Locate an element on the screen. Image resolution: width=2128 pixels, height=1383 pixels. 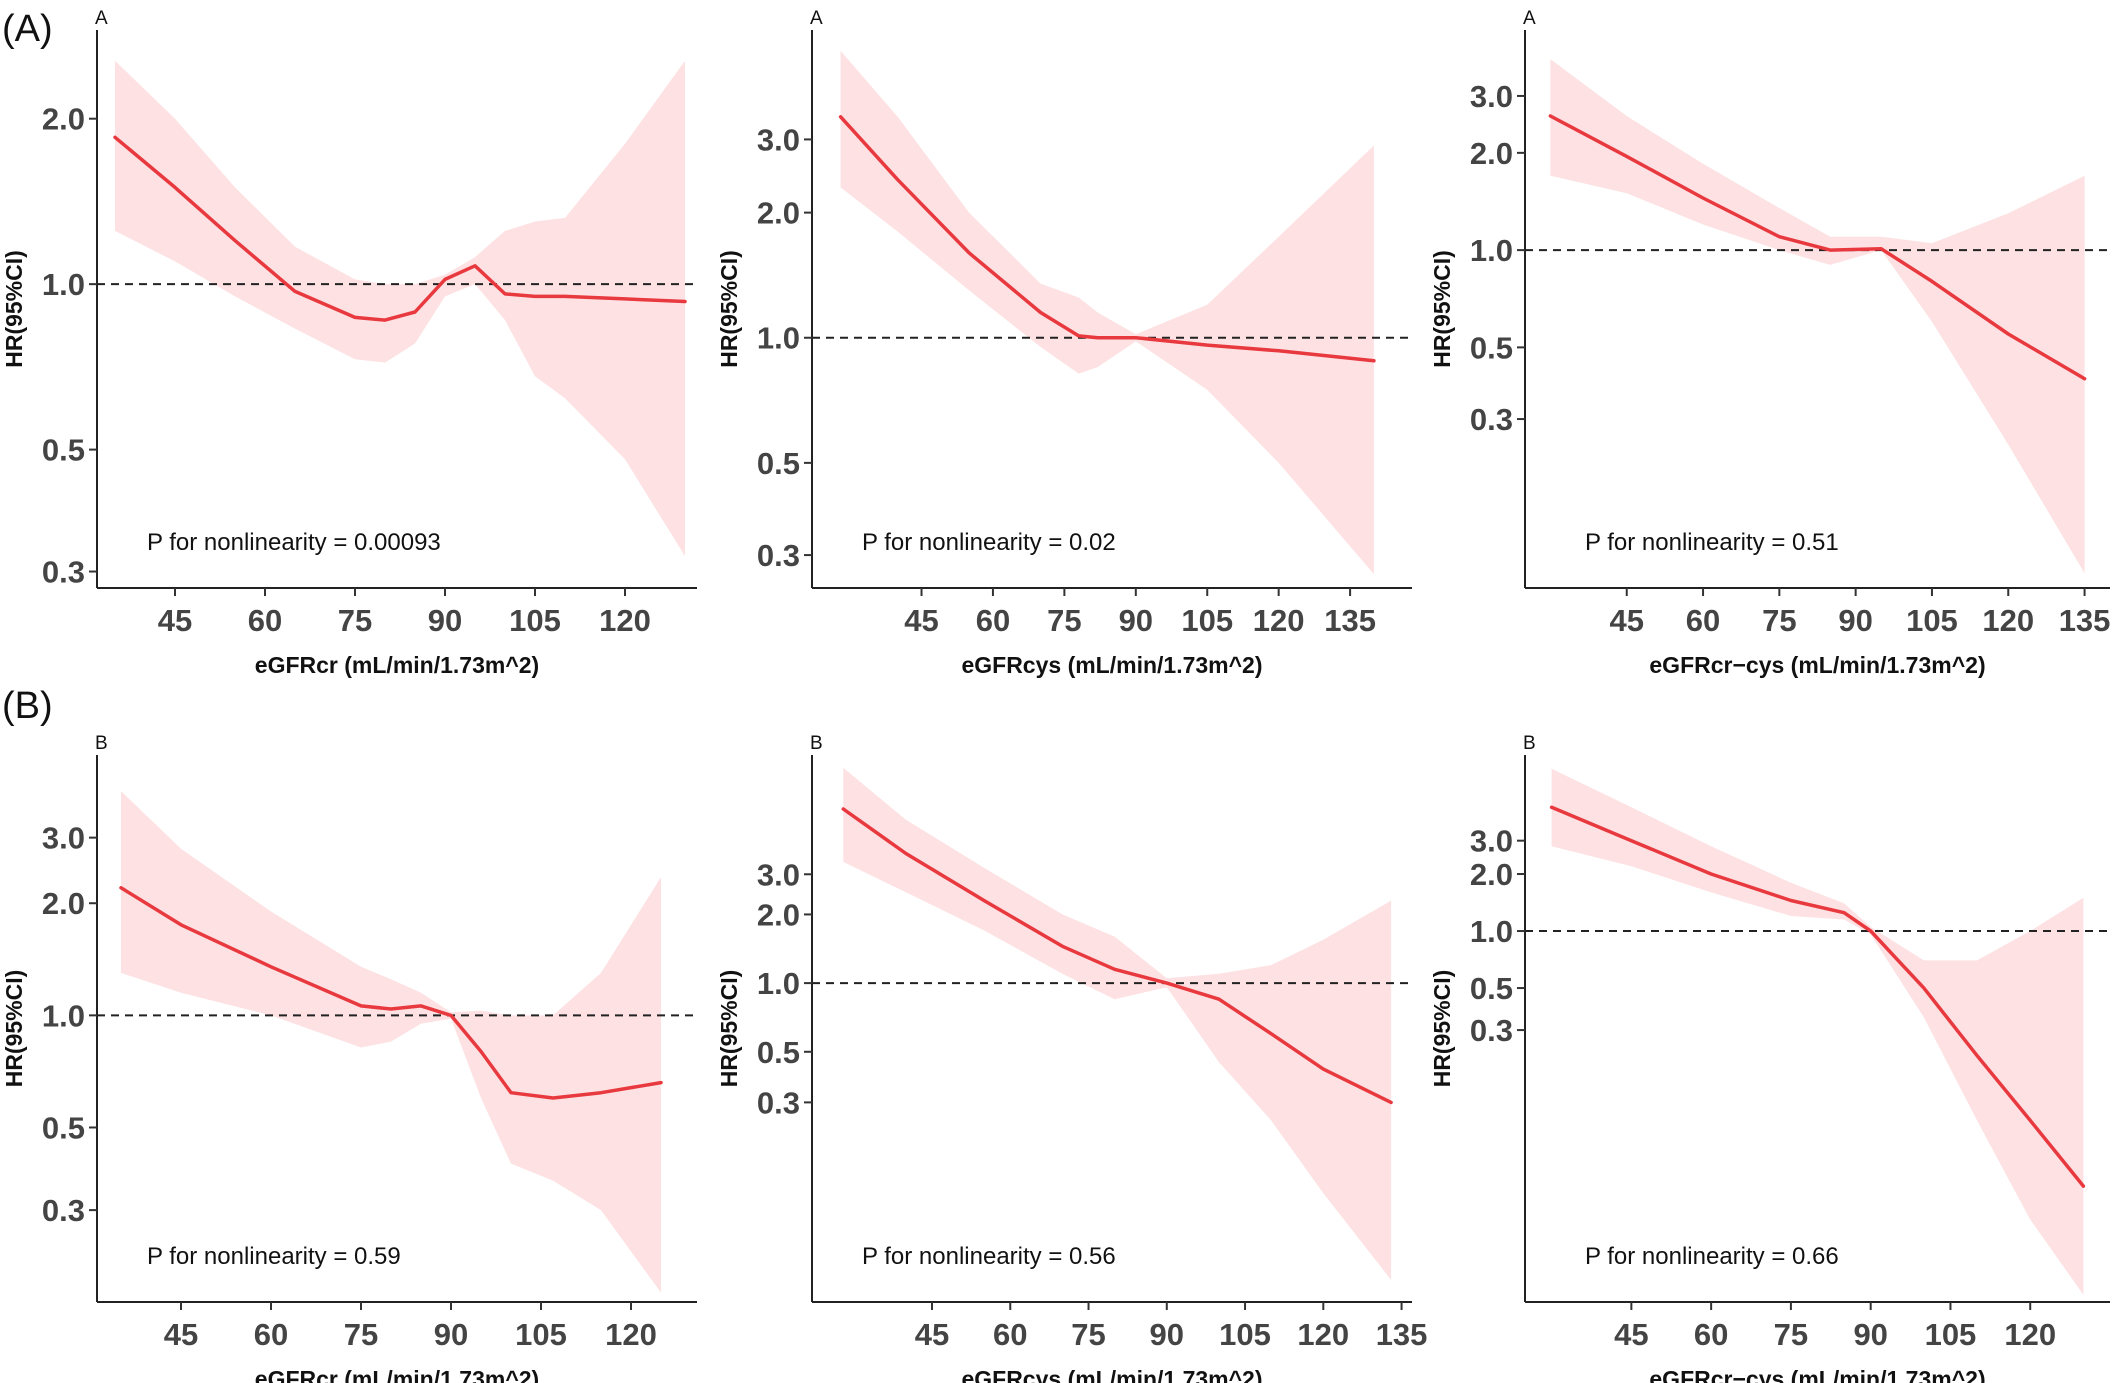
nonlinearity-annotation: P for nonlinearity = 0.00093 is located at coordinates (294, 542).